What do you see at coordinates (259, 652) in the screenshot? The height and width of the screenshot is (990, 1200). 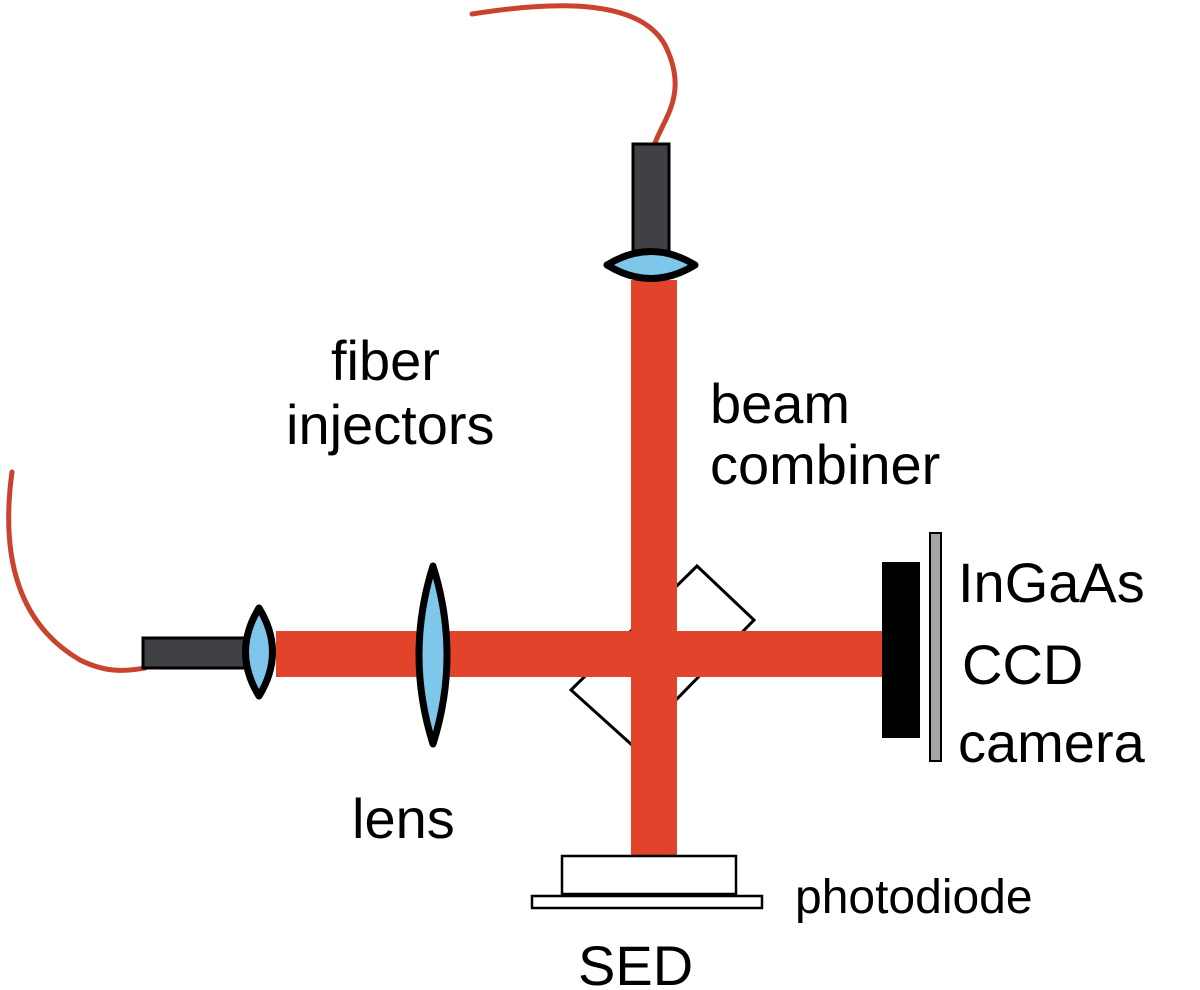 I see `left-injector-lens-icon` at bounding box center [259, 652].